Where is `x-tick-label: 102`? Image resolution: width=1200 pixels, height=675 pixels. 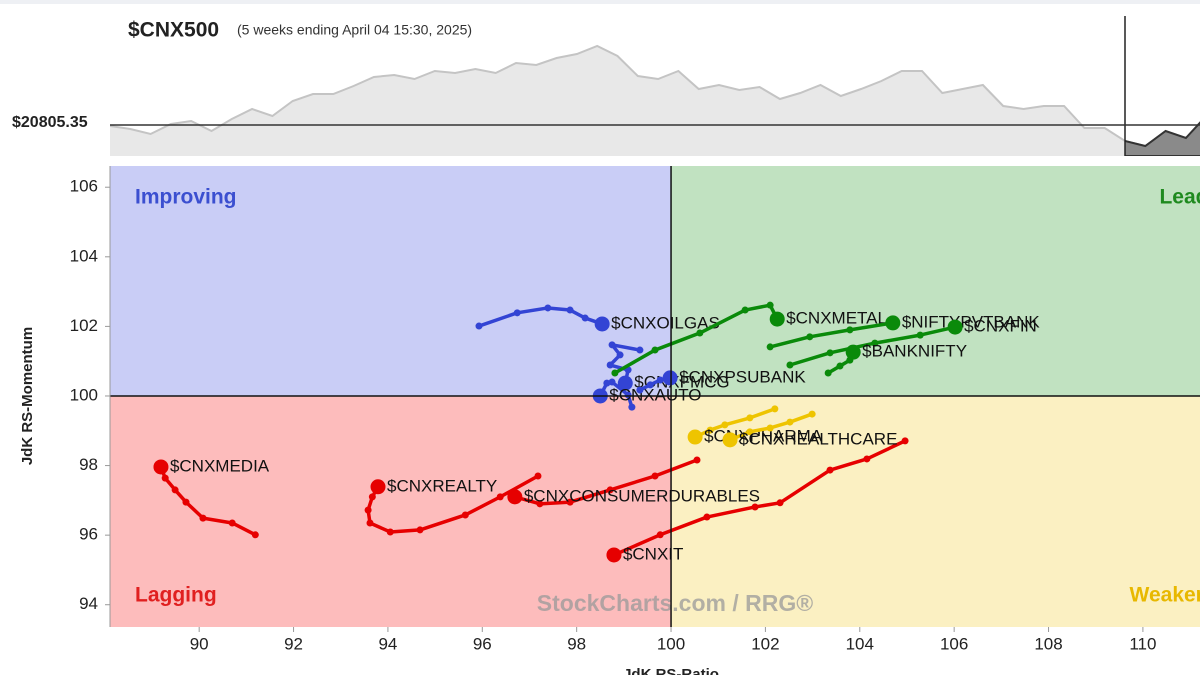 x-tick-label: 102 is located at coordinates (765, 643).